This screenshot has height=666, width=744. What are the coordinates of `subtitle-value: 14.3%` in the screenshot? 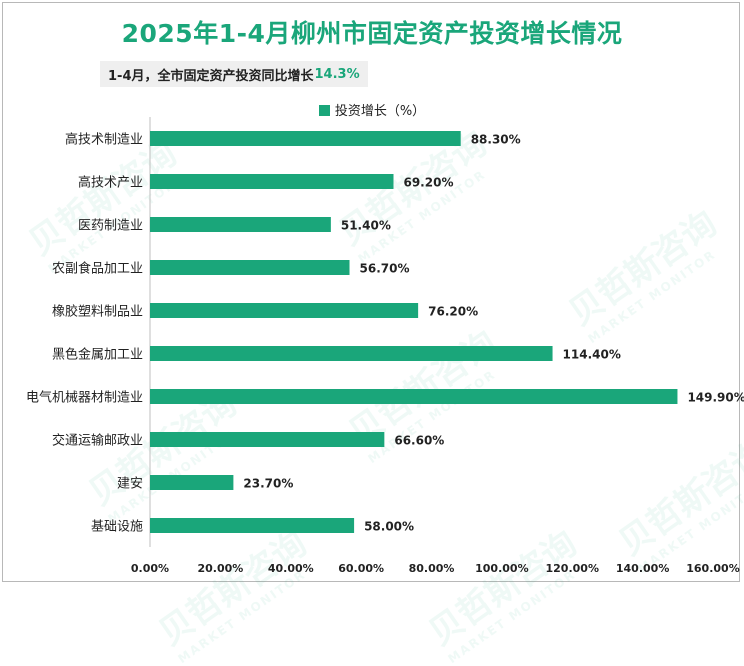 It's located at (337, 74).